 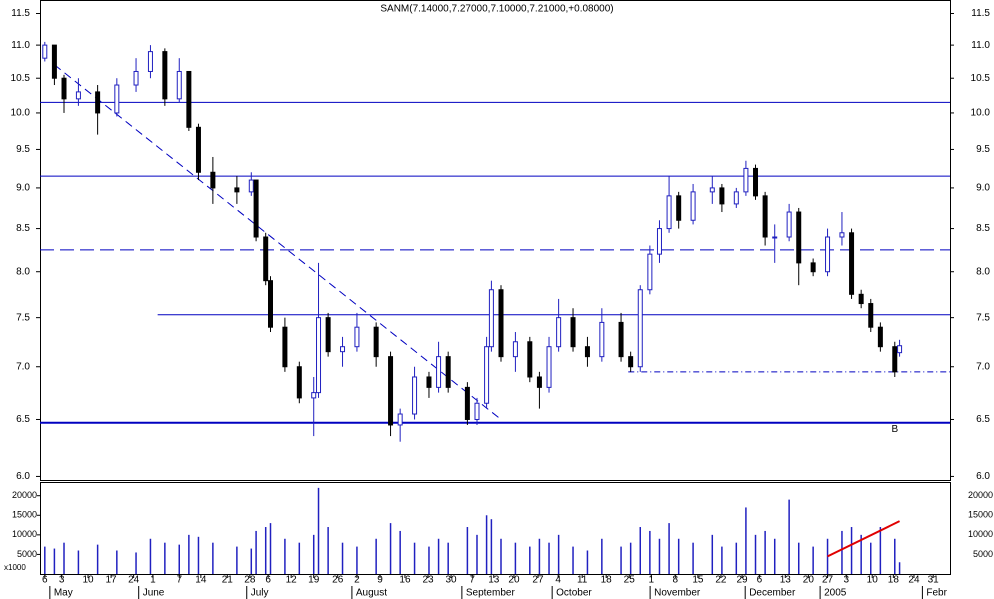 What do you see at coordinates (23, 366) in the screenshot?
I see `y-tick-label: 7.0` at bounding box center [23, 366].